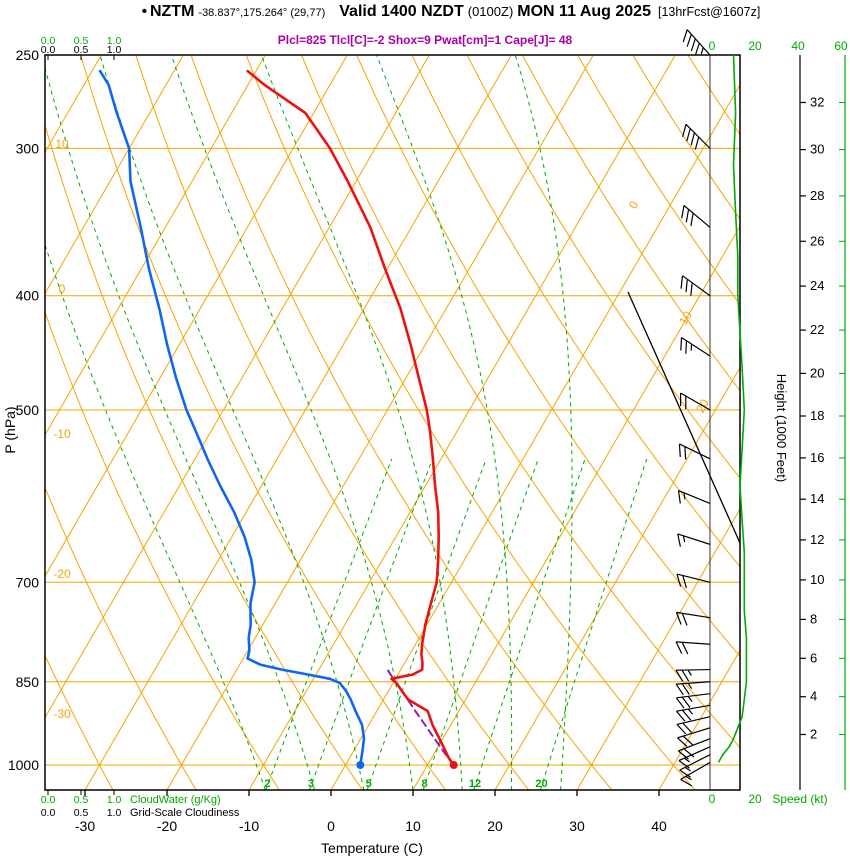  I want to click on temp-tick-label: -30, so click(85, 826).